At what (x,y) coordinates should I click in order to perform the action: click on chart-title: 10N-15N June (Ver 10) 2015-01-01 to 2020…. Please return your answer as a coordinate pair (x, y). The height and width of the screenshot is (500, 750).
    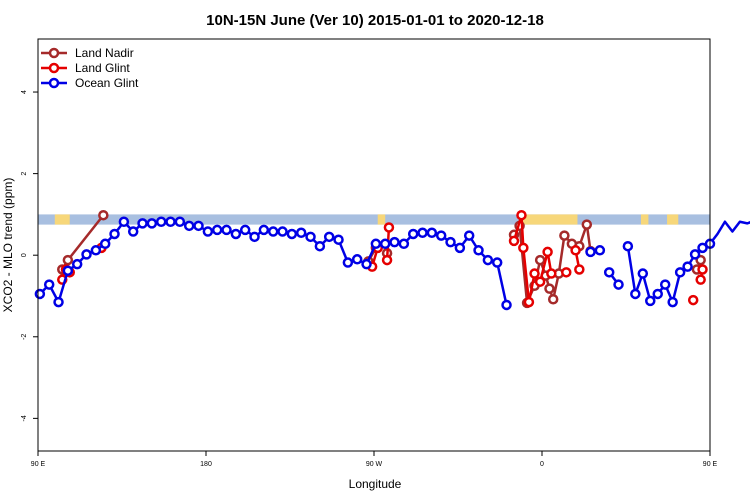
    Looking at the image, I should click on (375, 20).